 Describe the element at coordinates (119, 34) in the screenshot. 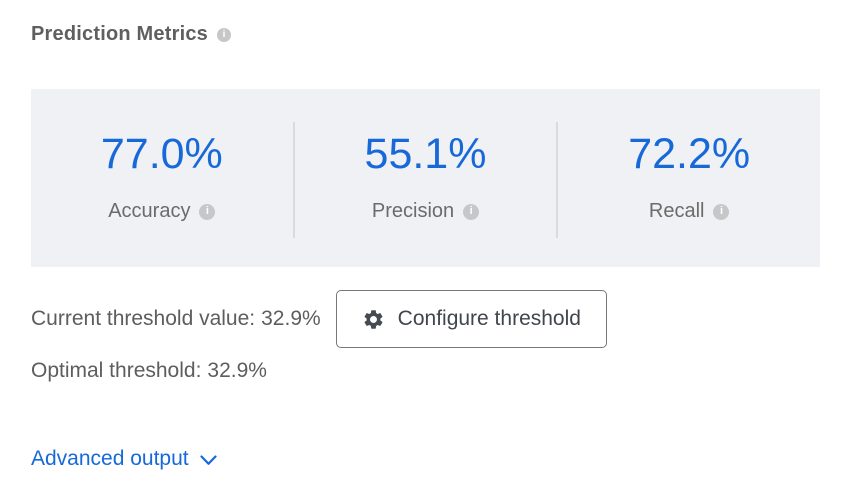

I see `page-title: Prediction Metrics` at that location.